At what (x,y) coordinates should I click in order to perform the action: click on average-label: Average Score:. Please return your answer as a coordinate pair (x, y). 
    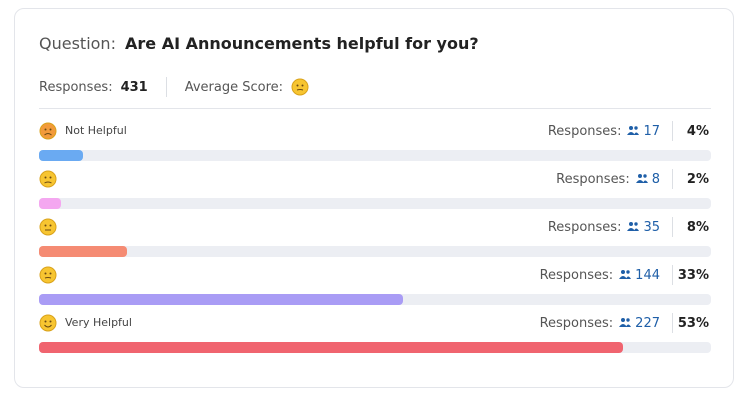
    Looking at the image, I should click on (234, 87).